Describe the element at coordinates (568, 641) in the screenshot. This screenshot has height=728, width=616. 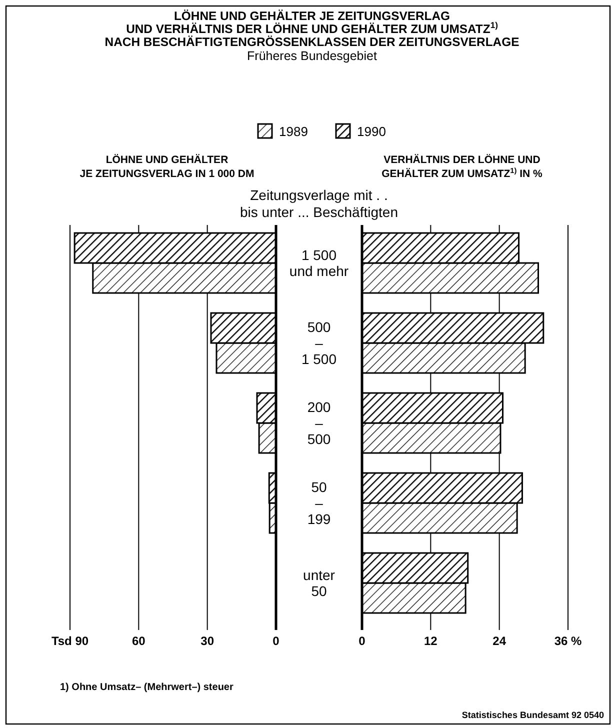
I see `x-tick-label: 36 %` at that location.